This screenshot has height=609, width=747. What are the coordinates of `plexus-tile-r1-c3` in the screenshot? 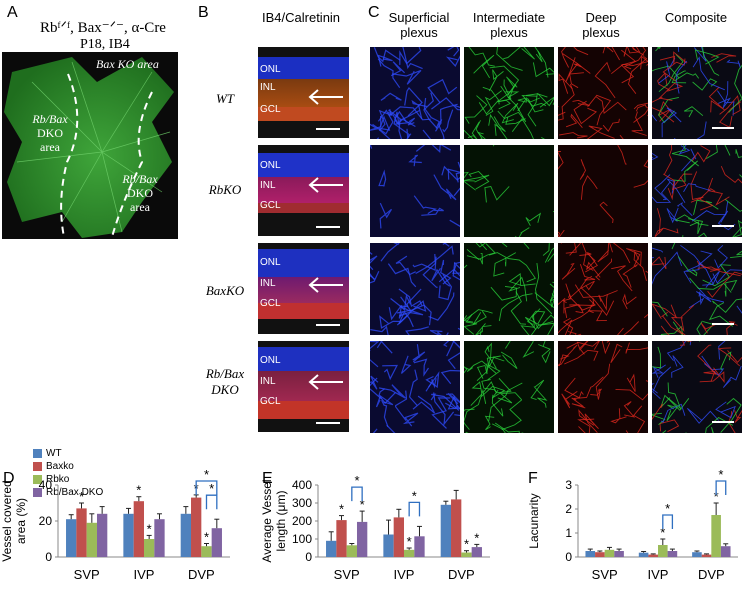 It's located at (603, 93).